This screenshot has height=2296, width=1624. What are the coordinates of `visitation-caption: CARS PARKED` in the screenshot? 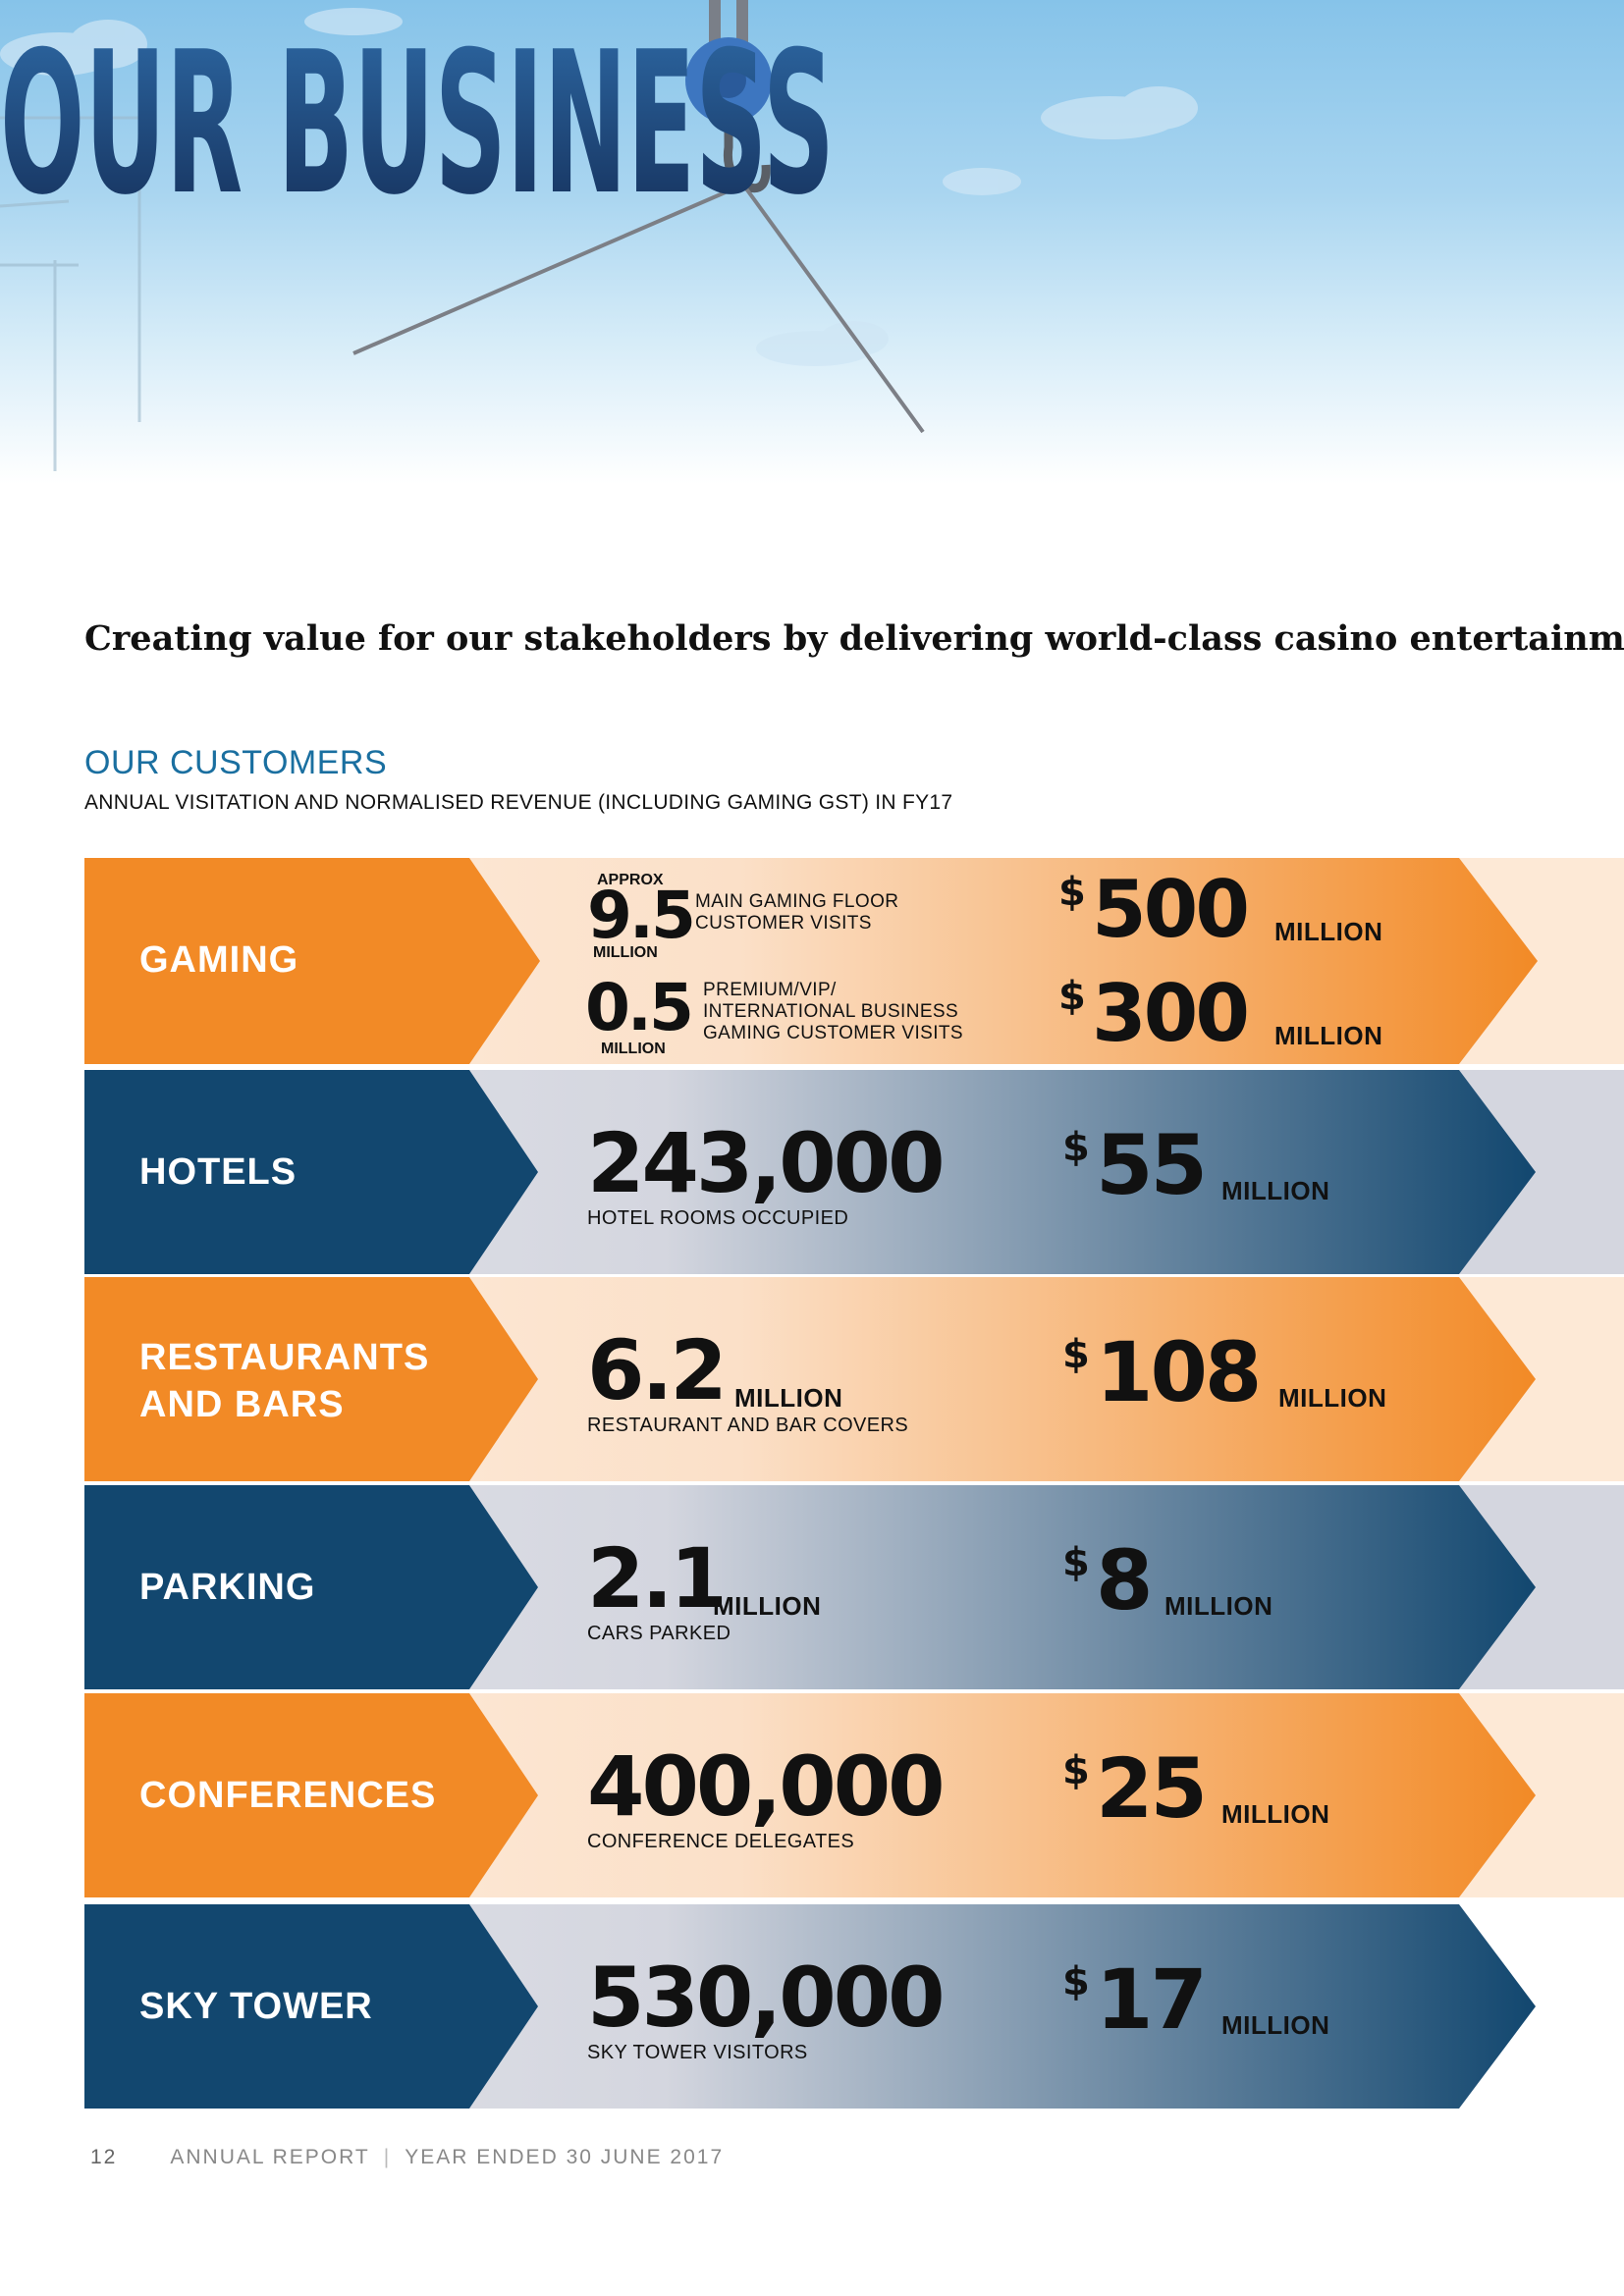 It's located at (659, 1633).